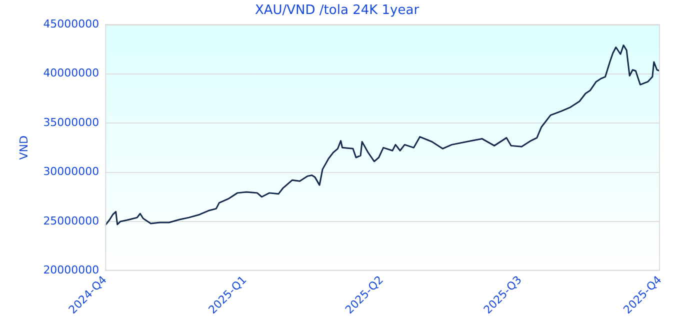 Image resolution: width=680 pixels, height=320 pixels. I want to click on y-axis-title: VND, so click(23, 148).